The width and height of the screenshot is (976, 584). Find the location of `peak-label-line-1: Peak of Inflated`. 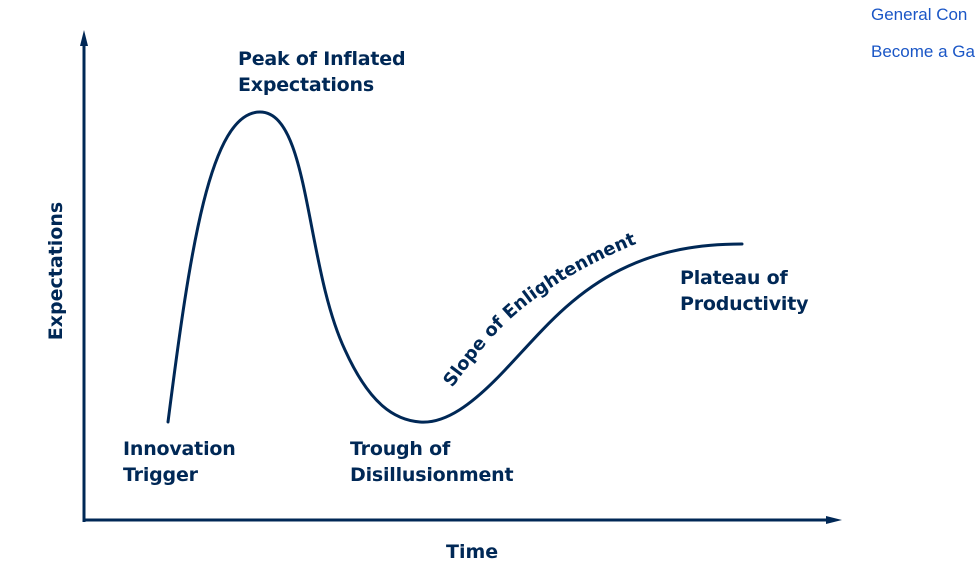

peak-label-line-1: Peak of Inflated is located at coordinates (322, 59).